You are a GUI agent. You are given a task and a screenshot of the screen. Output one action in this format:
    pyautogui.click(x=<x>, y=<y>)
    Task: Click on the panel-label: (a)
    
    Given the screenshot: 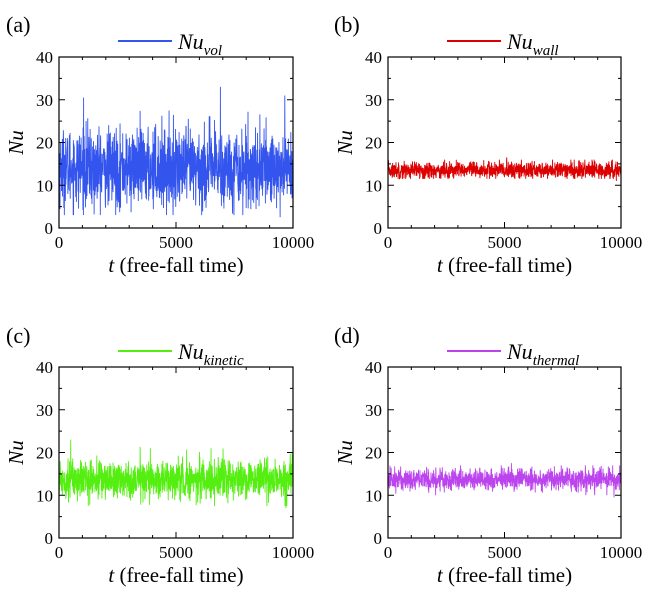 What is the action you would take?
    pyautogui.click(x=18, y=24)
    